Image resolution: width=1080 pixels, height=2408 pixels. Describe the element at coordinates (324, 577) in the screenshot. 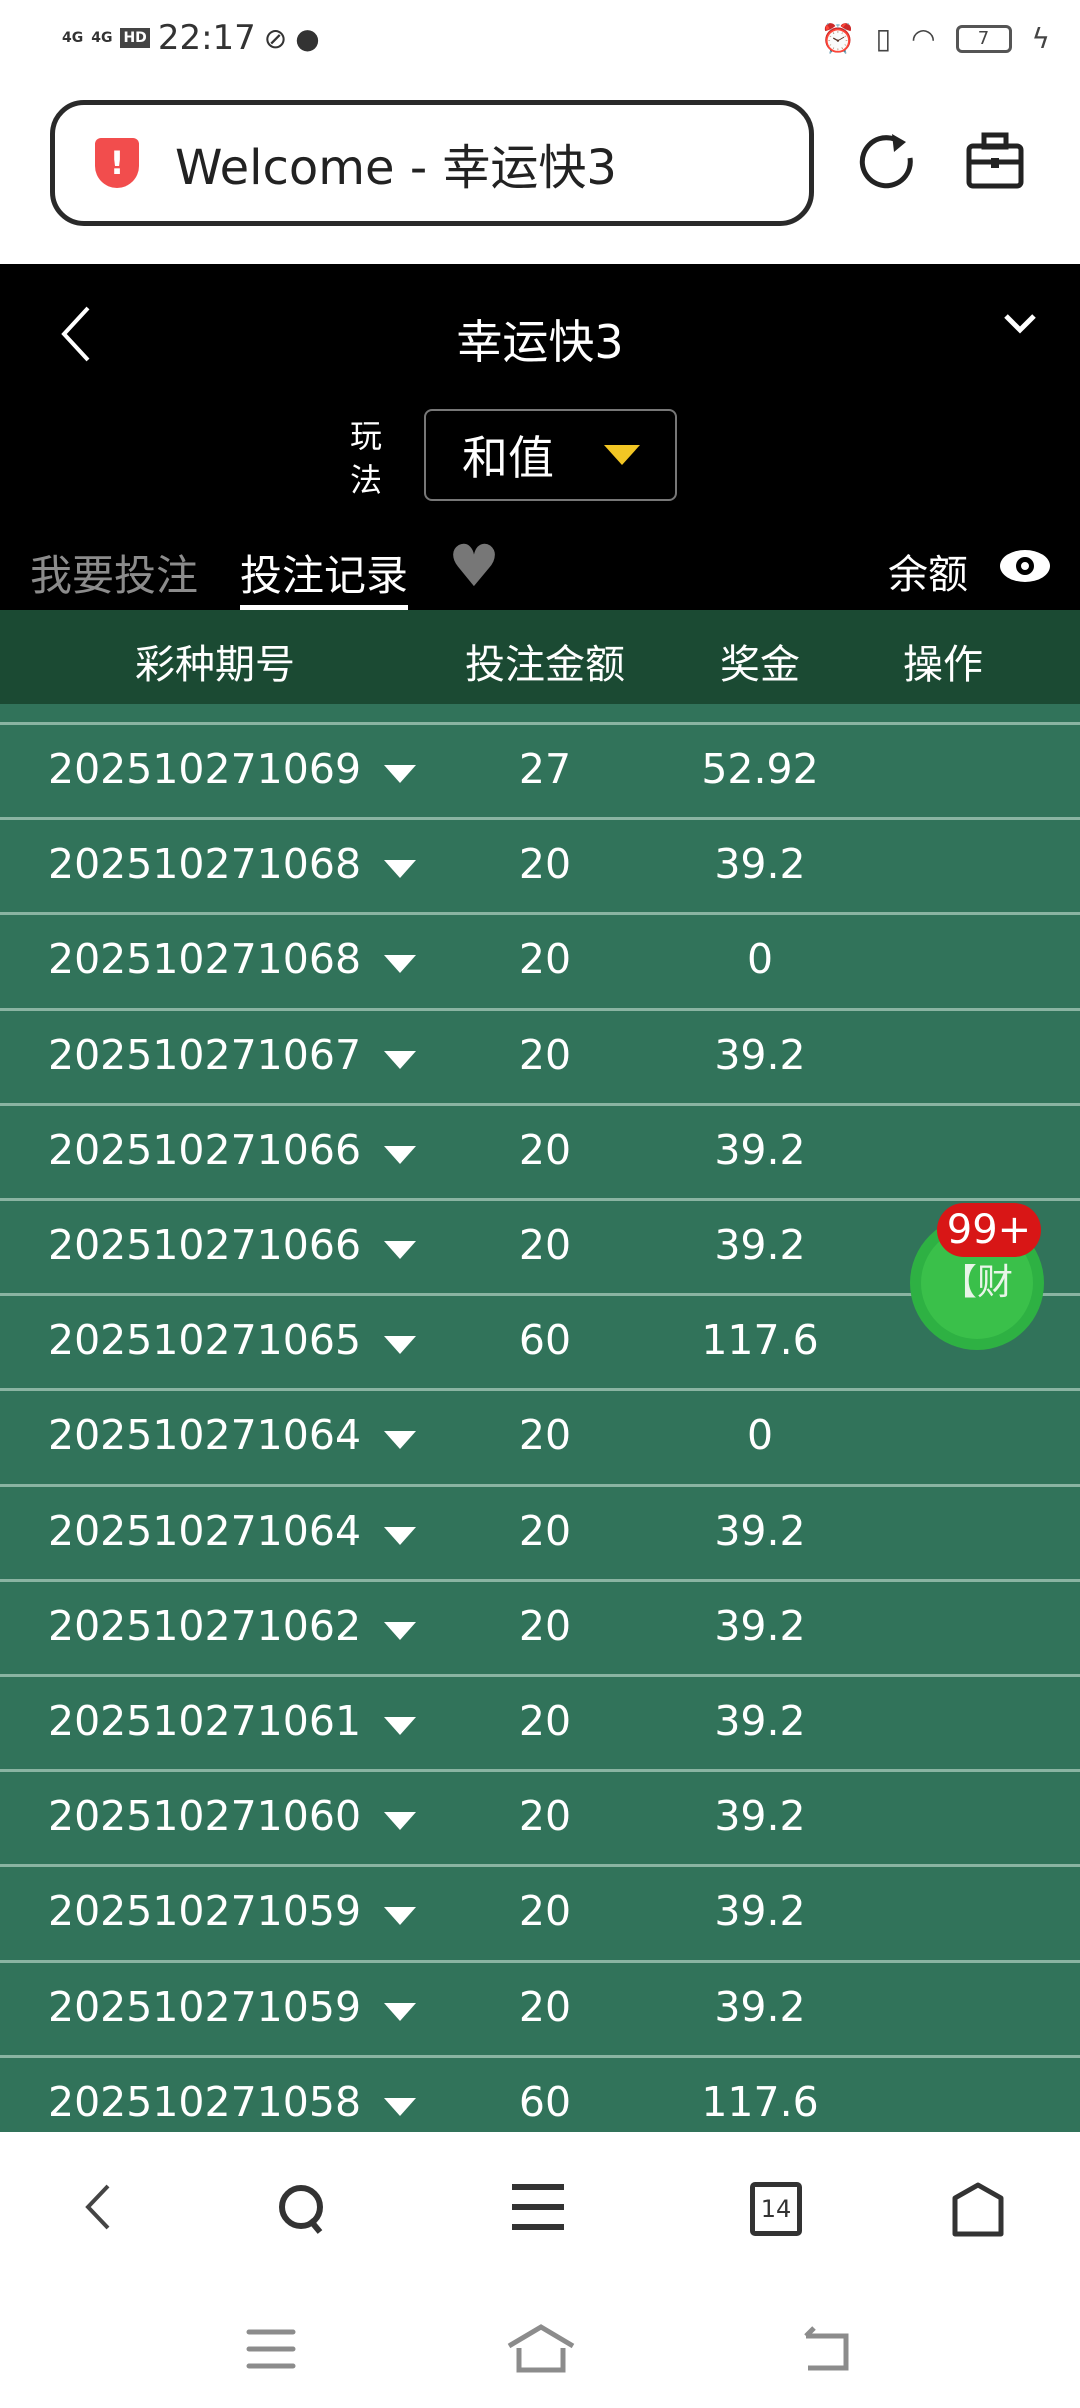

I see `tab-bet-records: 投注记录` at that location.